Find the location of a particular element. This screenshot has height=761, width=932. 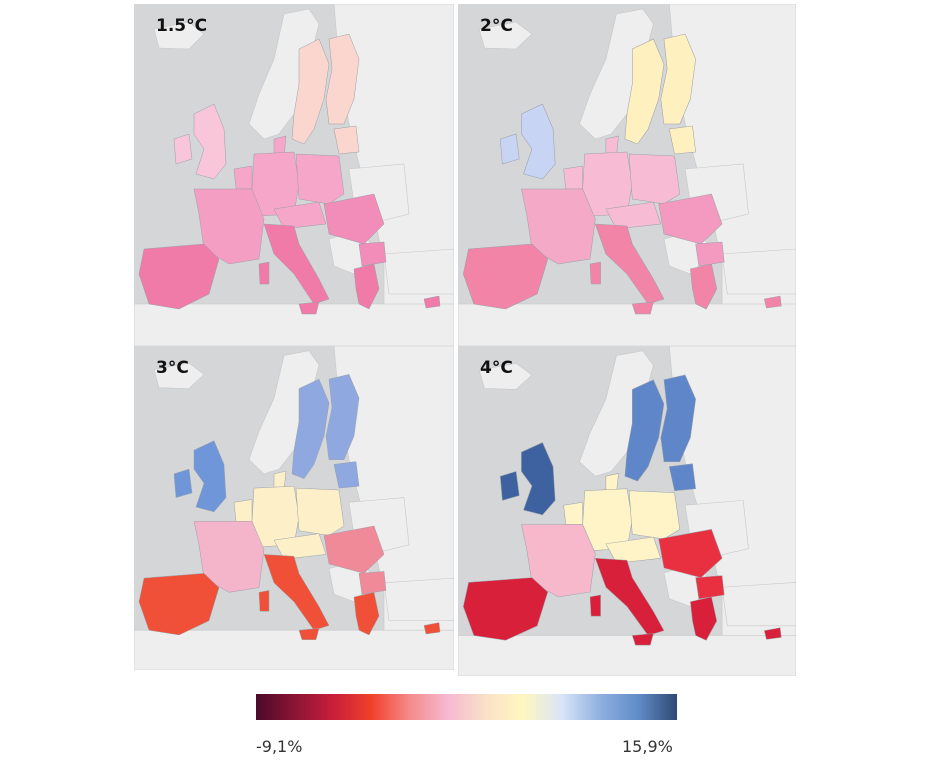

panel-title: 3°C is located at coordinates (172, 368).